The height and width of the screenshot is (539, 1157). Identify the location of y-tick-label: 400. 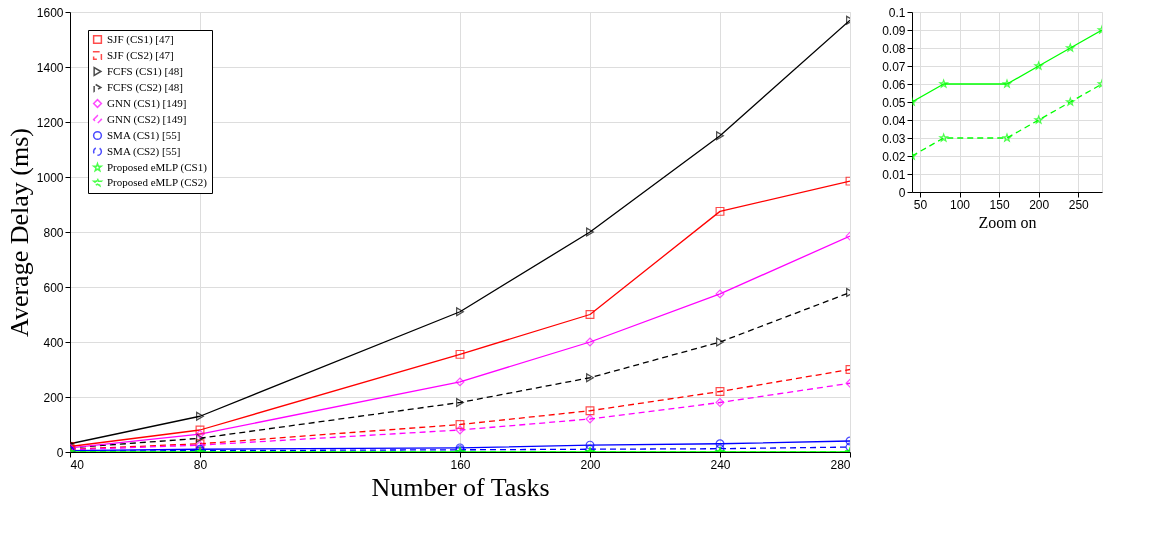
(53, 342).